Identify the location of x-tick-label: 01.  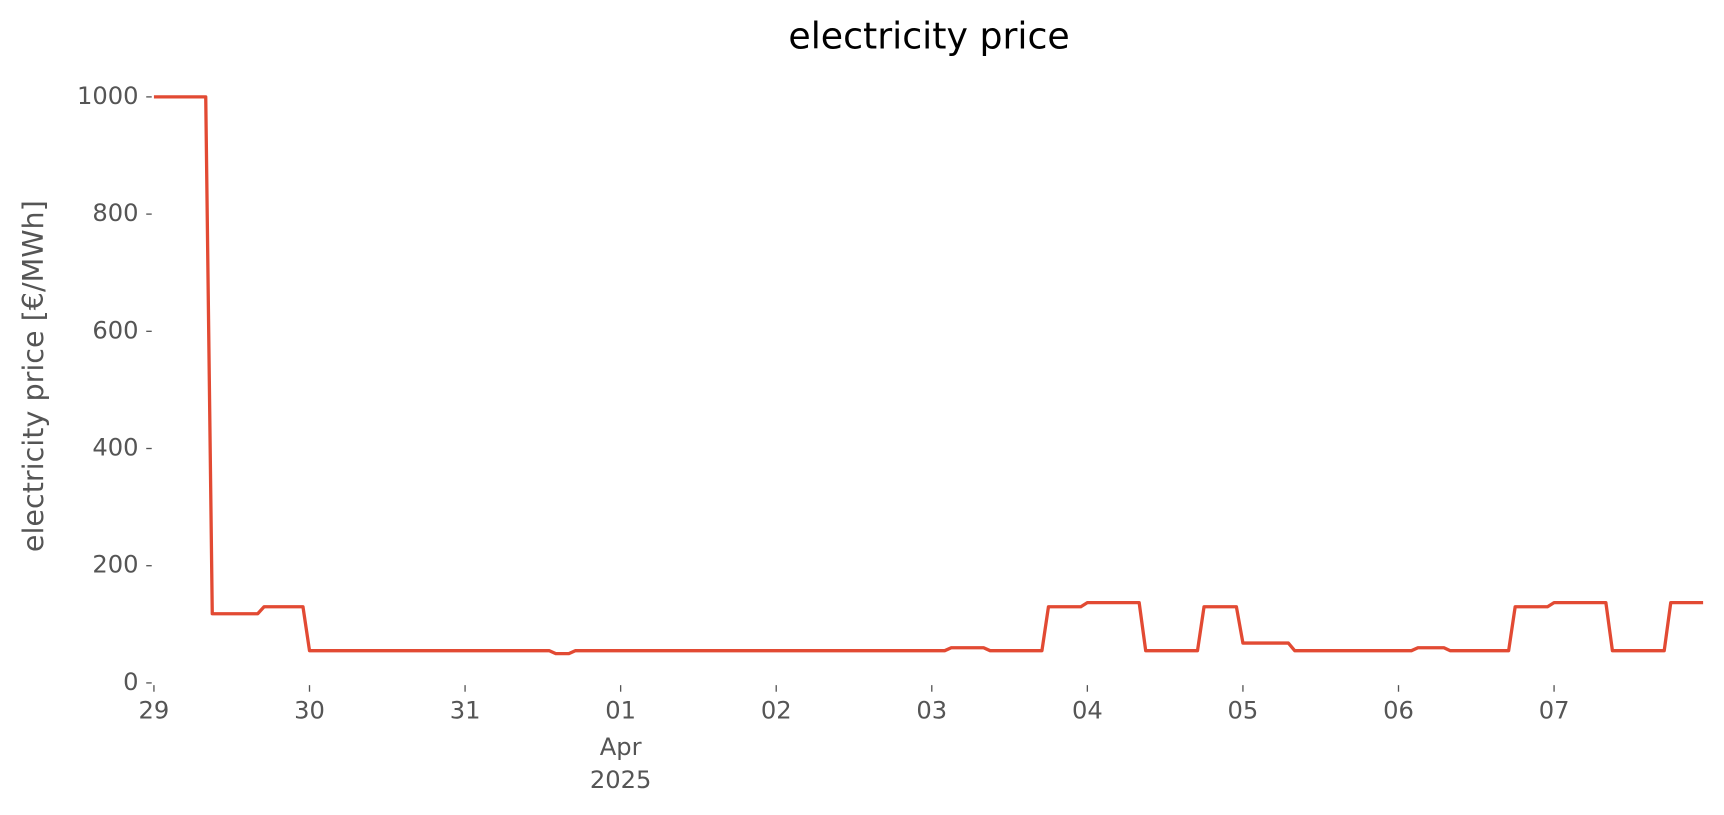
(620, 711).